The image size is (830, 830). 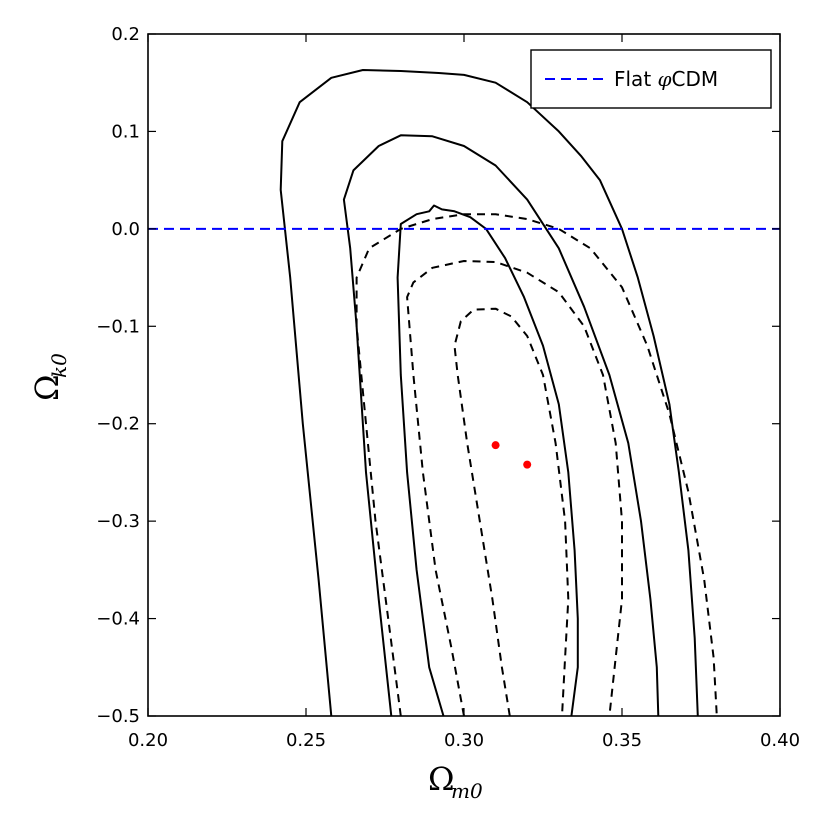 What do you see at coordinates (118, 521) in the screenshot?
I see `y-tick-label: −0.3` at bounding box center [118, 521].